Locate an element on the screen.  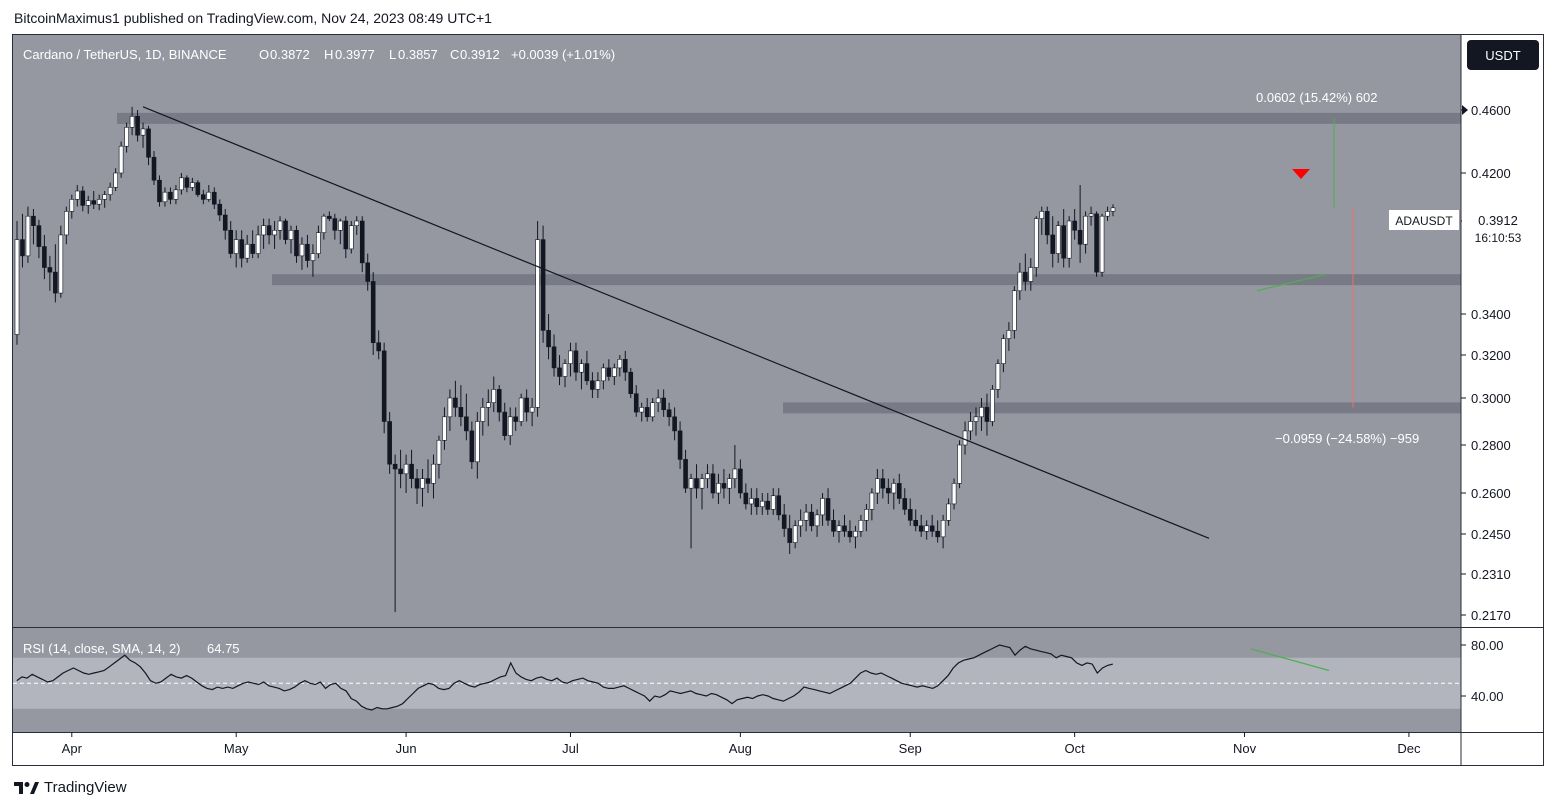
footer-brand: TradingView is located at coordinates (70, 787).